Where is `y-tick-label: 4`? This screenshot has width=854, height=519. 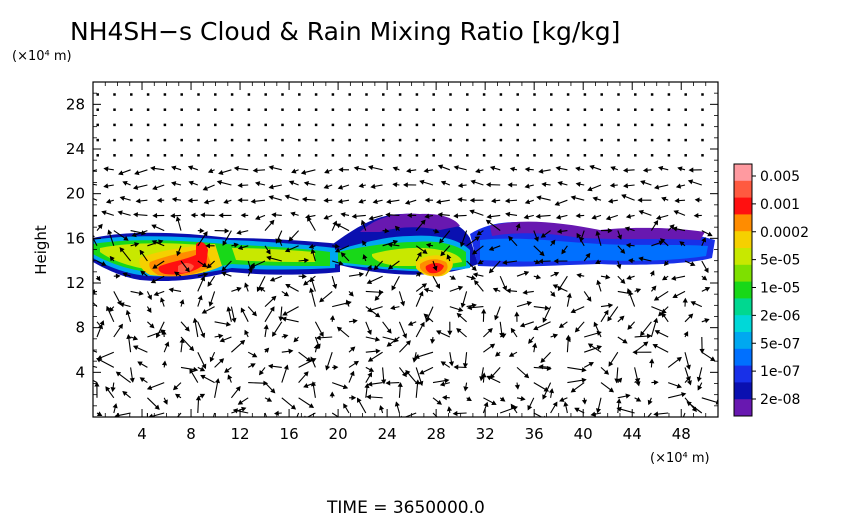 y-tick-label: 4 is located at coordinates (80, 372).